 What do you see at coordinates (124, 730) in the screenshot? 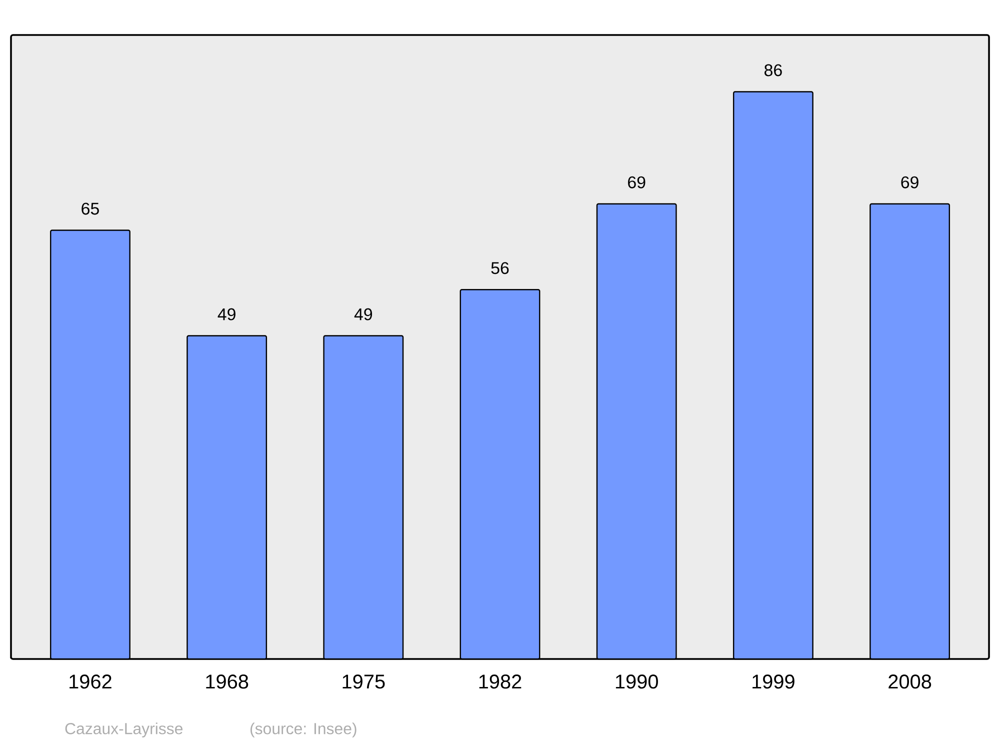
I see `text: Cazaux-Layrisse` at bounding box center [124, 730].